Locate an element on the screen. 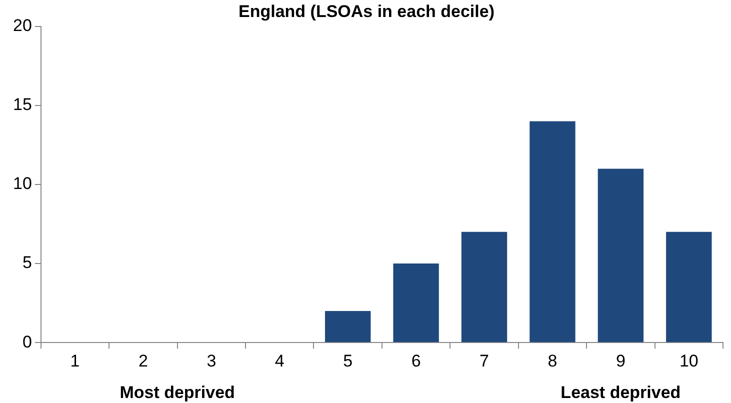  x-tick-label: 5 is located at coordinates (348, 360).